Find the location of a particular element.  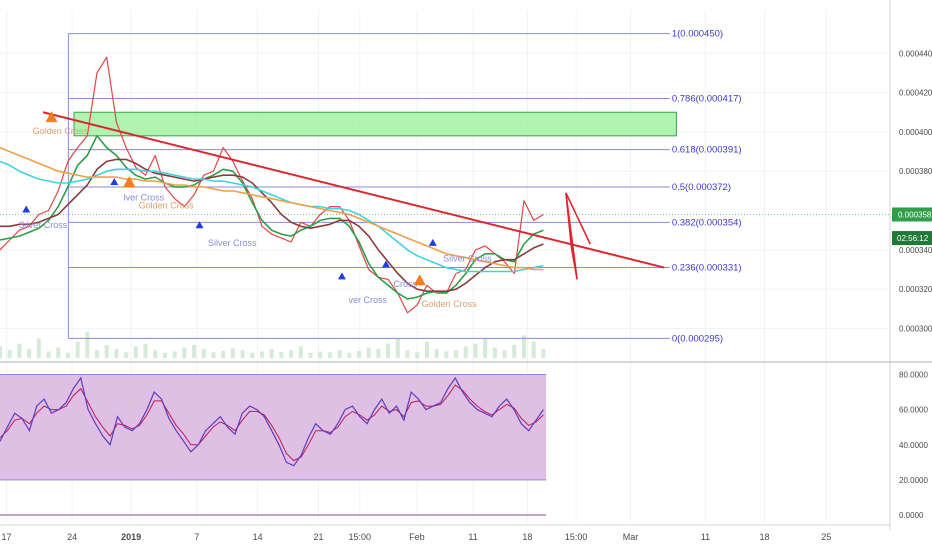

x-tick-label-8: 11 is located at coordinates (472, 537).